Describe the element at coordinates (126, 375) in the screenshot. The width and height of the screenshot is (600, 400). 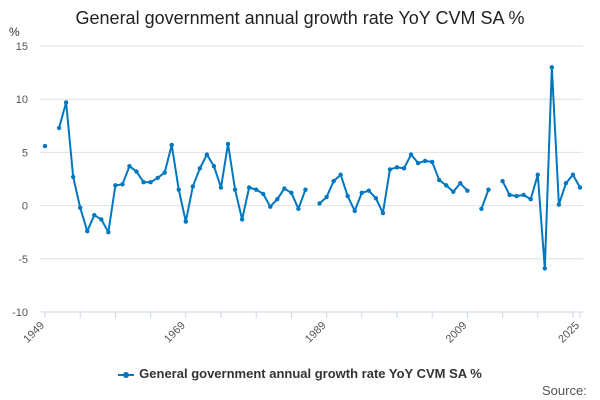
I see `legend-line-marker-icon` at that location.